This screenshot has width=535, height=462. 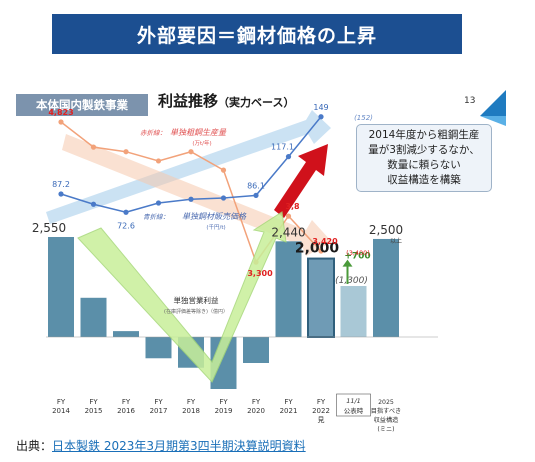 I want to click on segment-badge: 本体国内製鉄事業, so click(x=82, y=105).